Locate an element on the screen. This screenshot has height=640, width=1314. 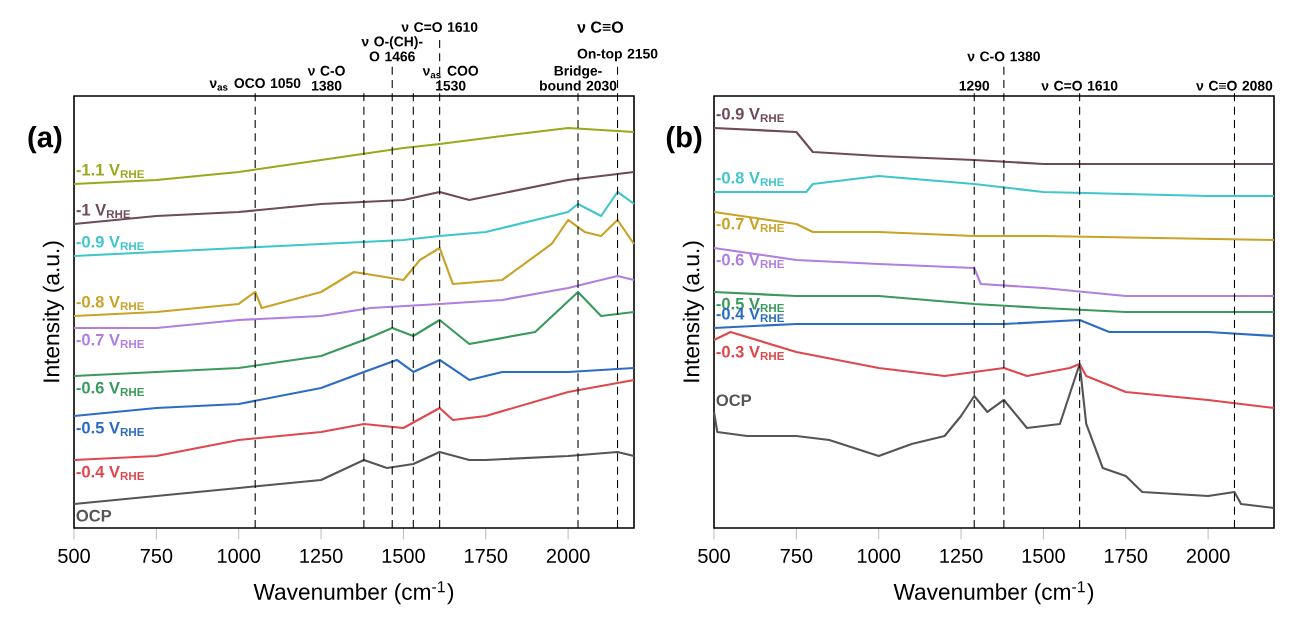
series-label: -0.7 V$_{RHE}$ is located at coordinates (110, 341).